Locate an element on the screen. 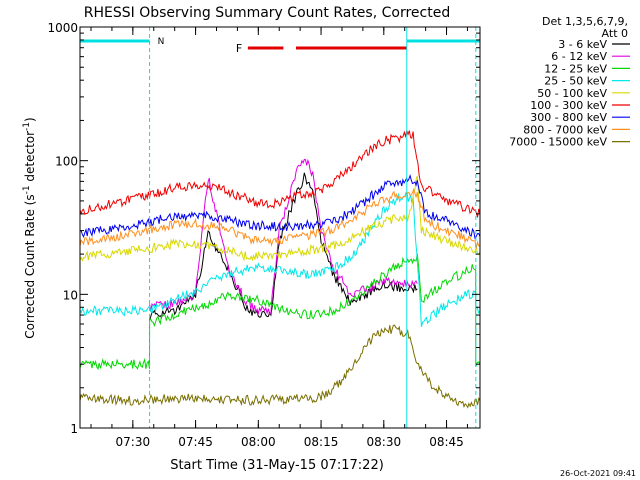  legend-label-3: 25 - 50 keV is located at coordinates (575, 81).